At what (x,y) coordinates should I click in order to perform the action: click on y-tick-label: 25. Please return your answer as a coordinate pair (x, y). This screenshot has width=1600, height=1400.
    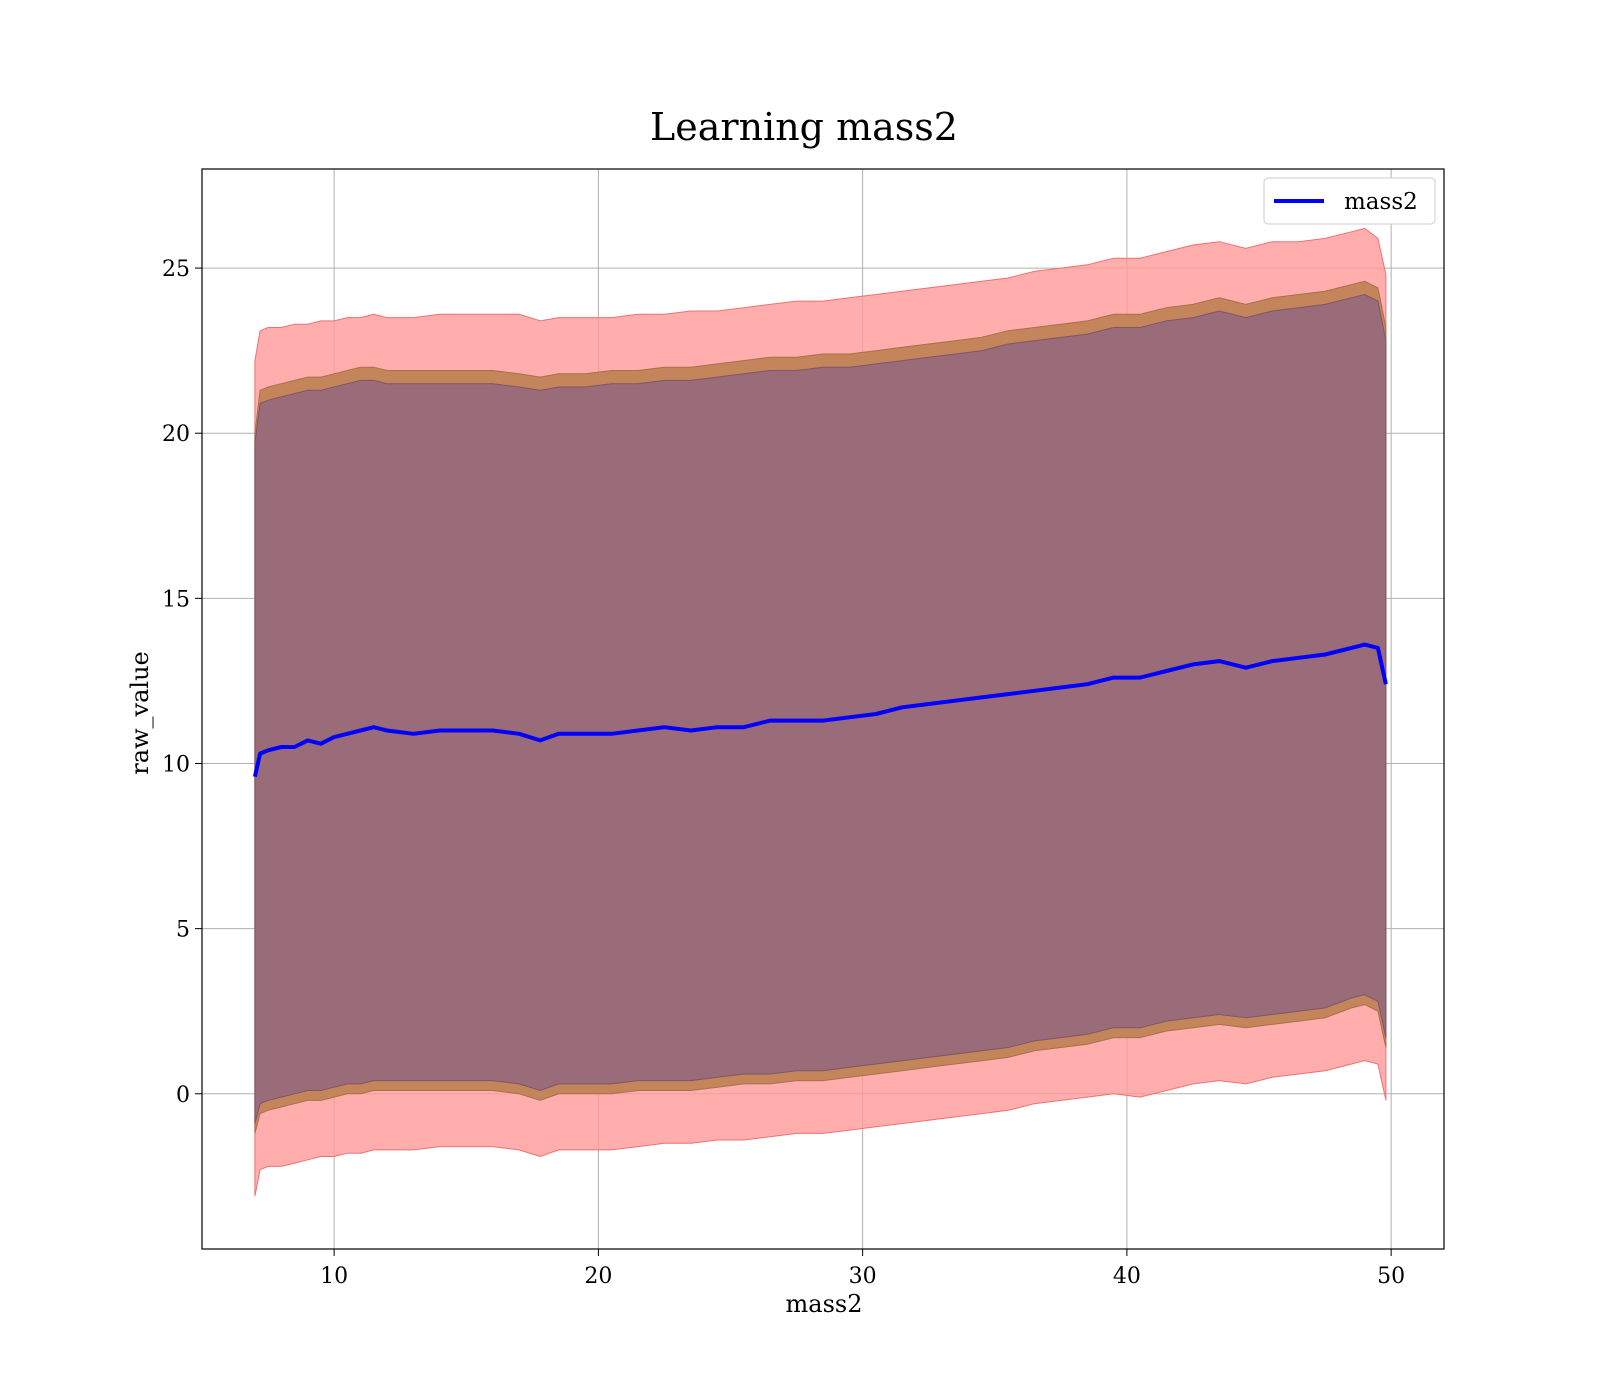
    Looking at the image, I should click on (176, 269).